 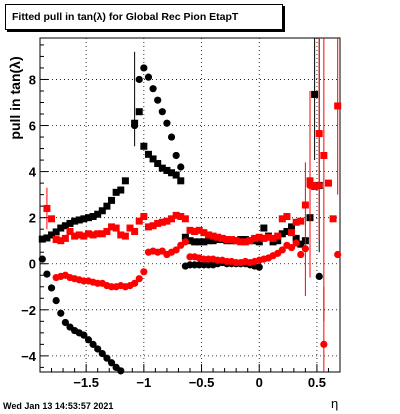 I want to click on x-tick-label: −1, so click(x=143, y=382).